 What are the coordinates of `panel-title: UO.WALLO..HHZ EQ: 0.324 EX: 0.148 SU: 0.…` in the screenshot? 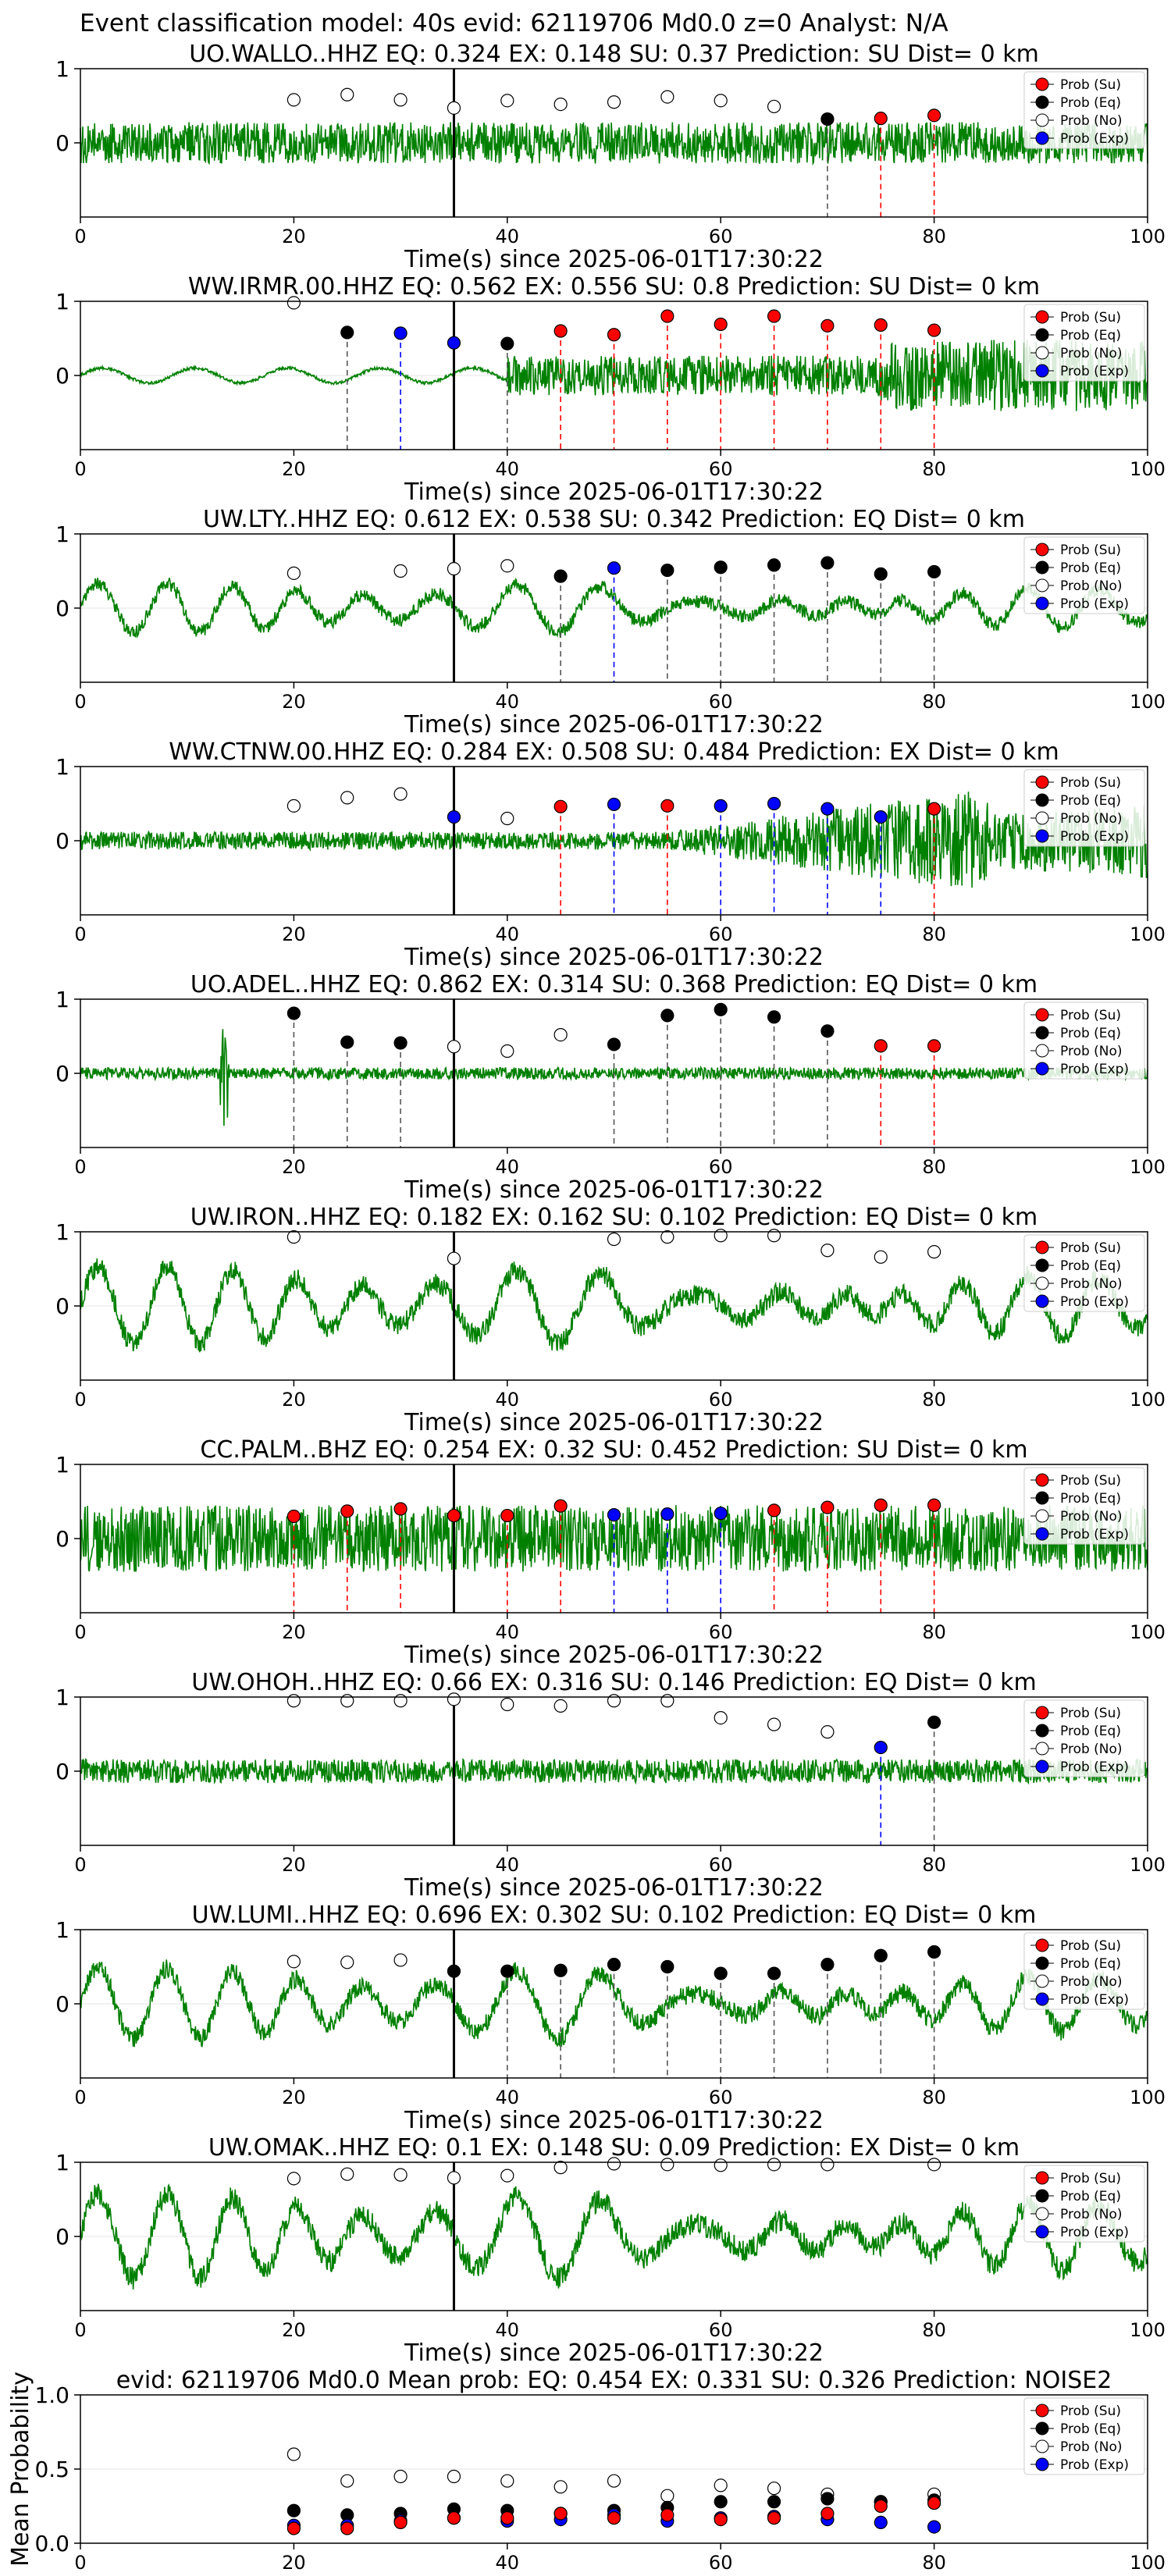 It's located at (614, 54).